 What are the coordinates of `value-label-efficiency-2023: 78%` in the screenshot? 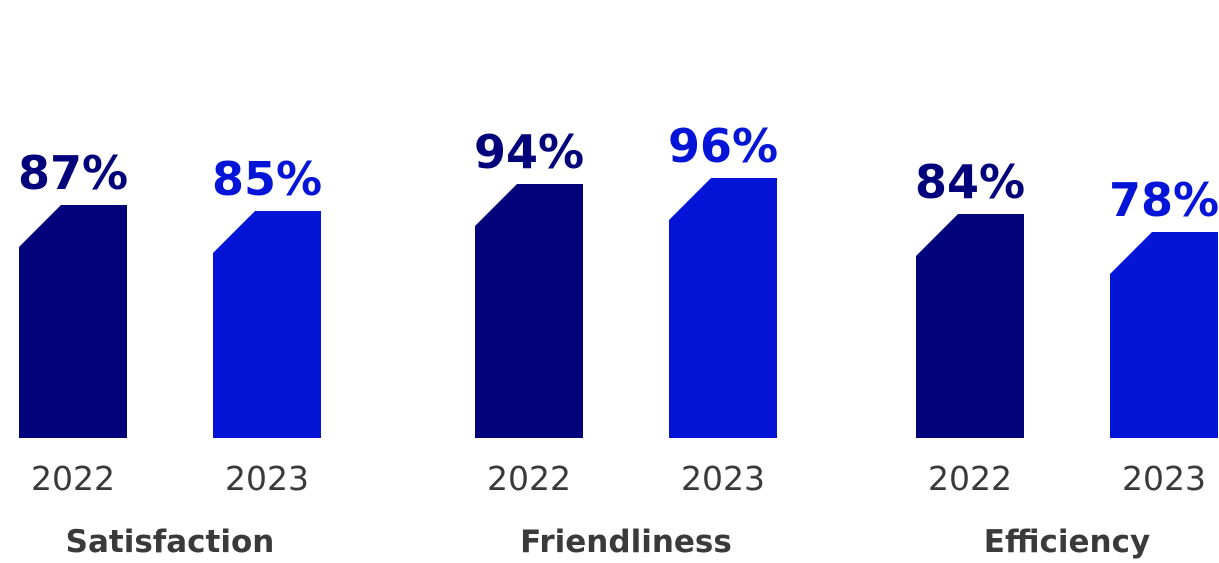 It's located at (1164, 200).